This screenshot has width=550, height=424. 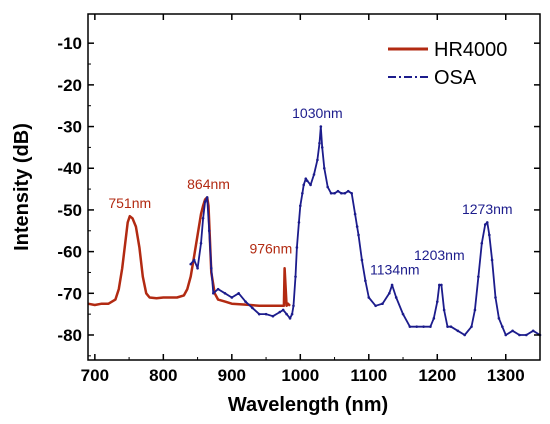 What do you see at coordinates (447, 64) in the screenshot?
I see `legend: HR4000 OSA` at bounding box center [447, 64].